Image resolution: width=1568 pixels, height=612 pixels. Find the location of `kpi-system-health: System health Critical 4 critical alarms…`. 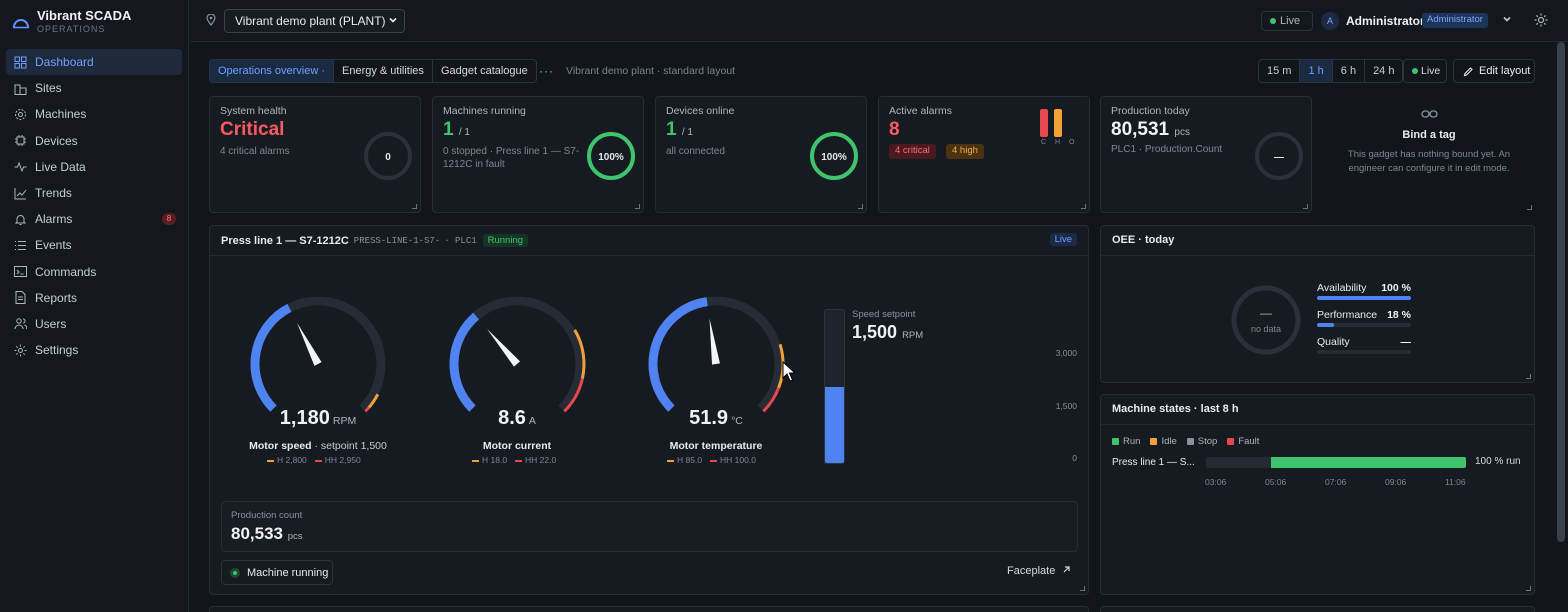

kpi-system-health: System health Critical 4 critical alarms… is located at coordinates (315, 154).